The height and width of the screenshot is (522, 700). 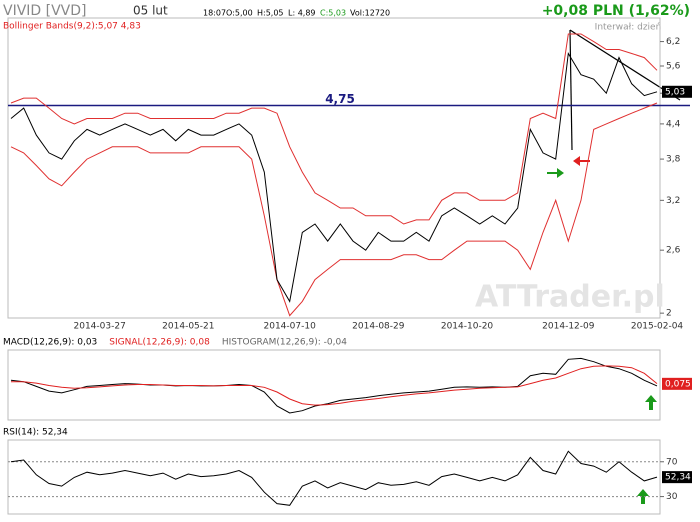 I want to click on last-value-label: 52,34, so click(x=678, y=478).